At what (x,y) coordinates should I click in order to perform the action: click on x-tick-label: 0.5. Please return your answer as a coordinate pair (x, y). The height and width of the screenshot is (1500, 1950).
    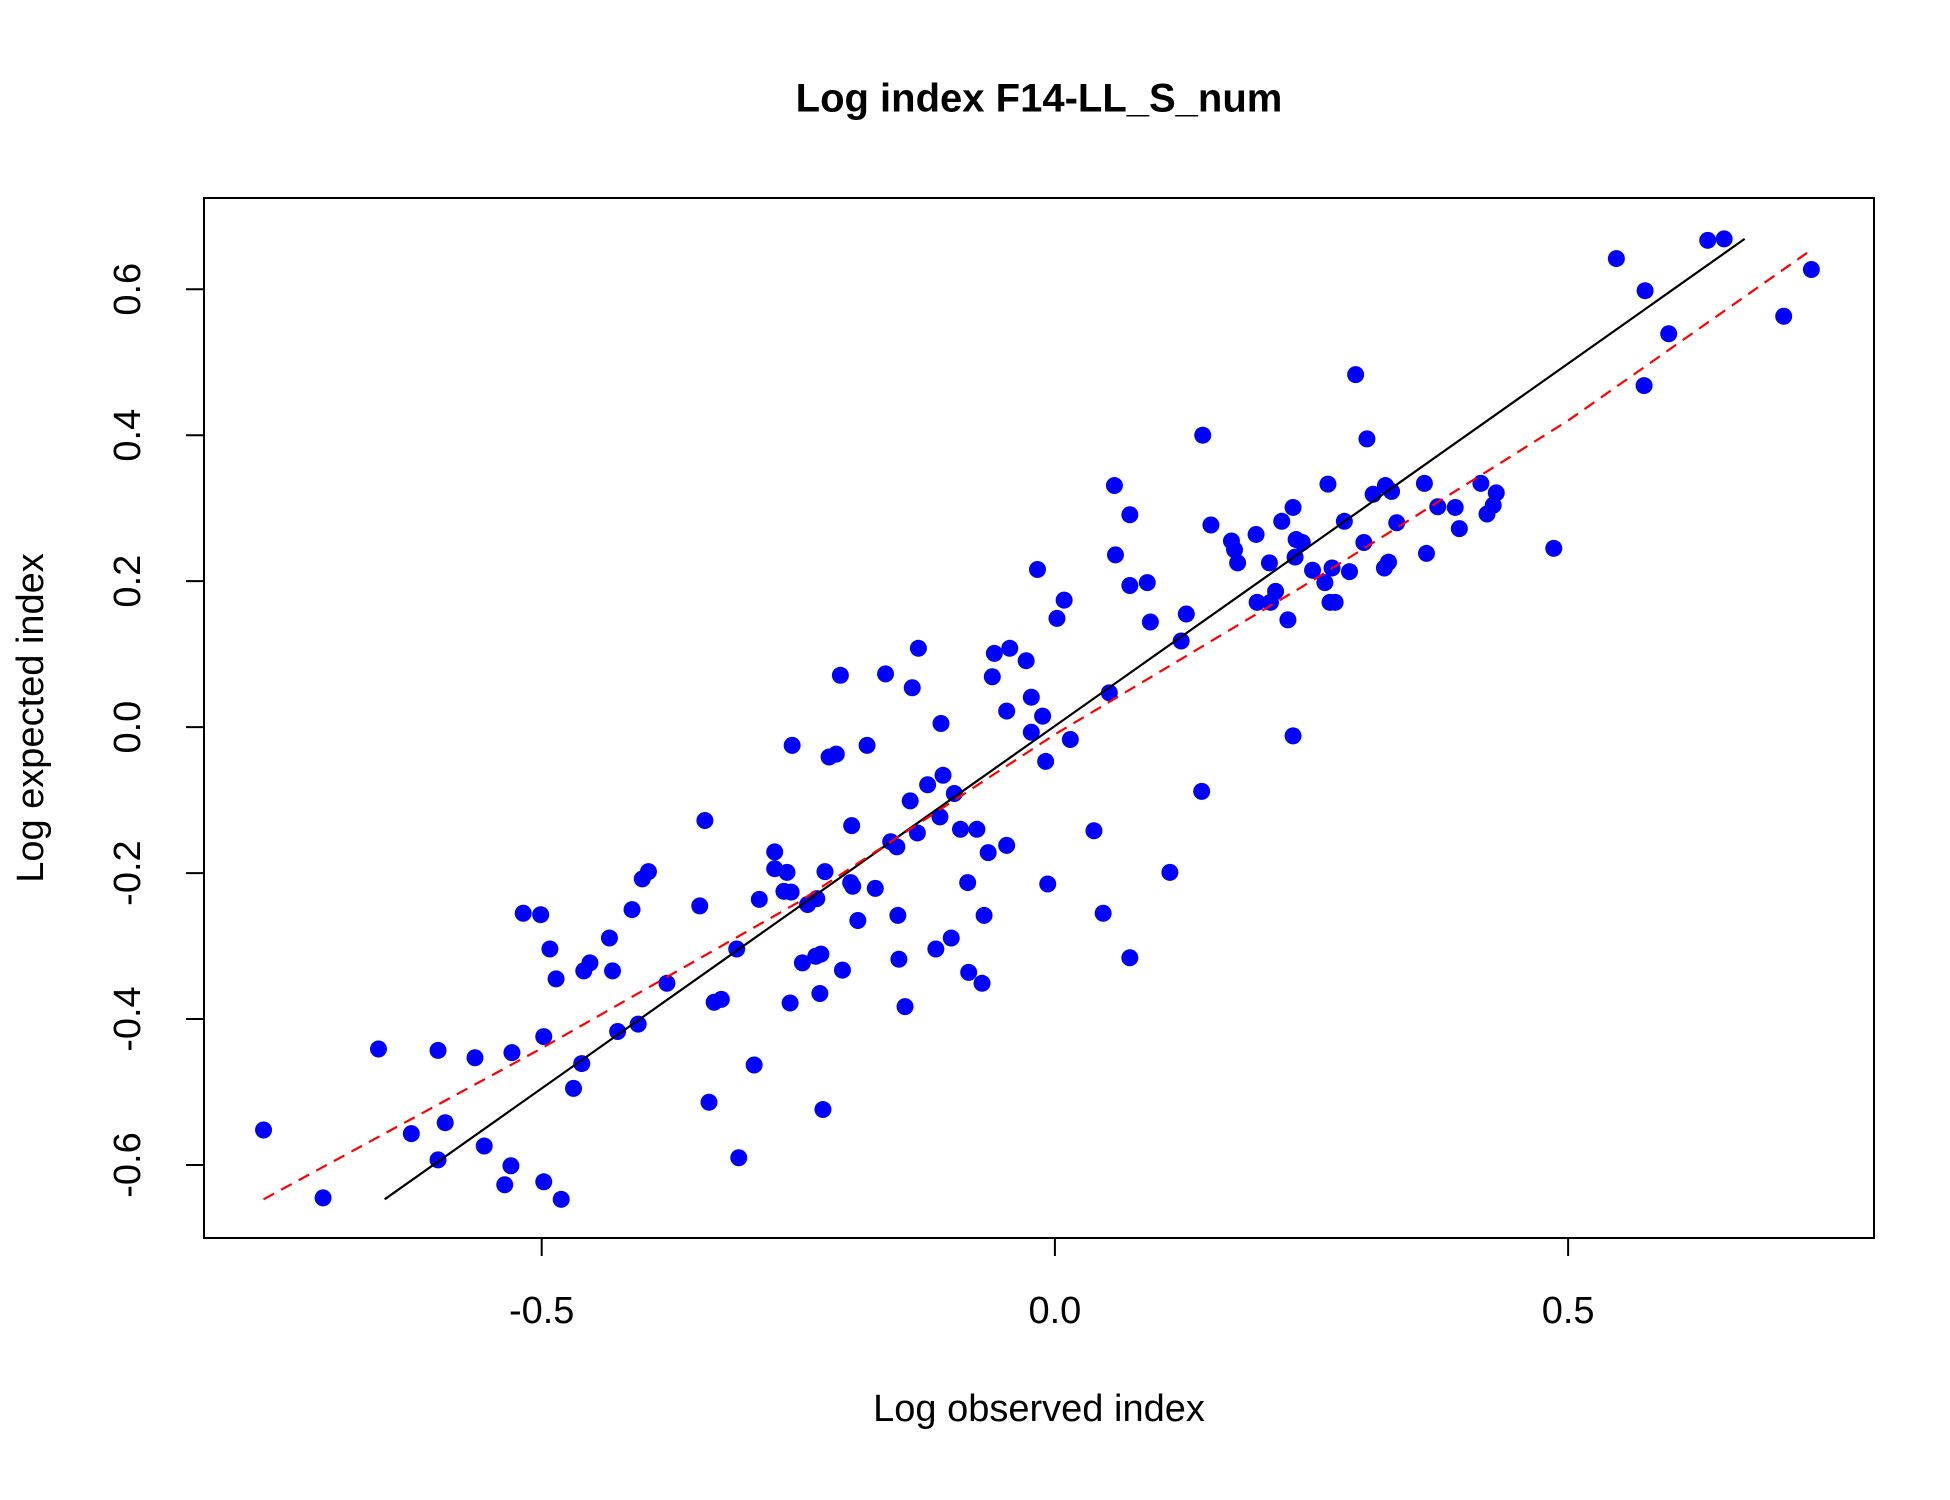
    Looking at the image, I should click on (1568, 1311).